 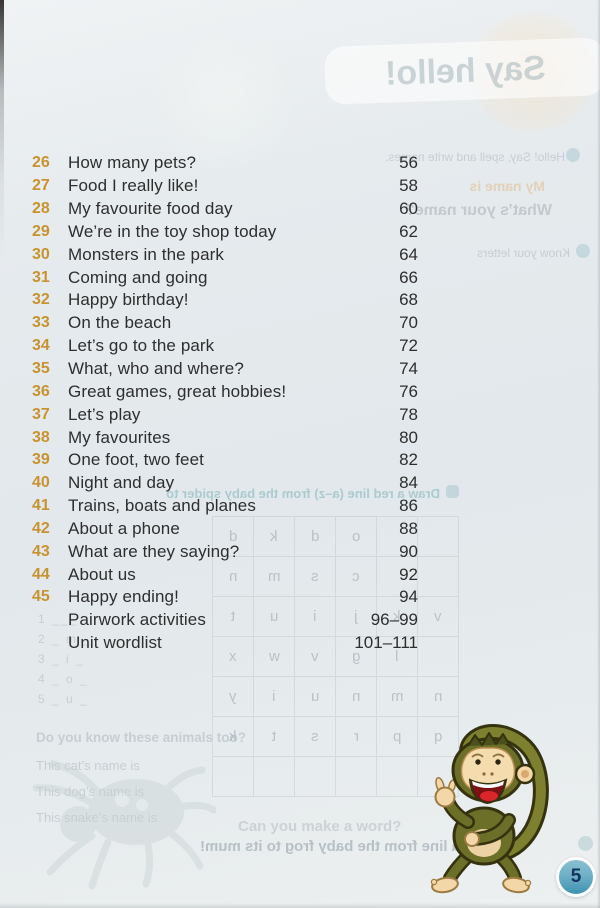 What do you see at coordinates (97, 817) in the screenshot?
I see `bleedthrough-snake-line: This snake’s name is` at bounding box center [97, 817].